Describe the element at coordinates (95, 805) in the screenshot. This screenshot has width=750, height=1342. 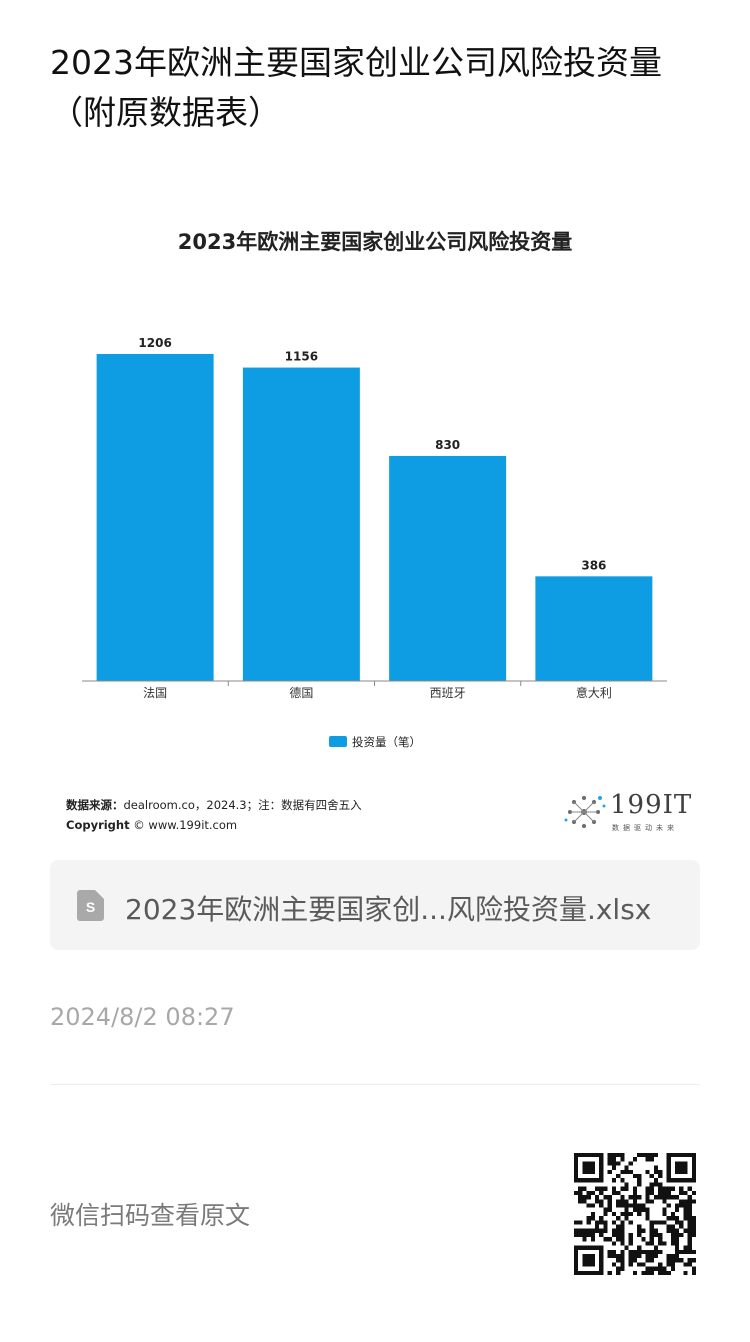
I see `source-label: 数据来源：` at that location.